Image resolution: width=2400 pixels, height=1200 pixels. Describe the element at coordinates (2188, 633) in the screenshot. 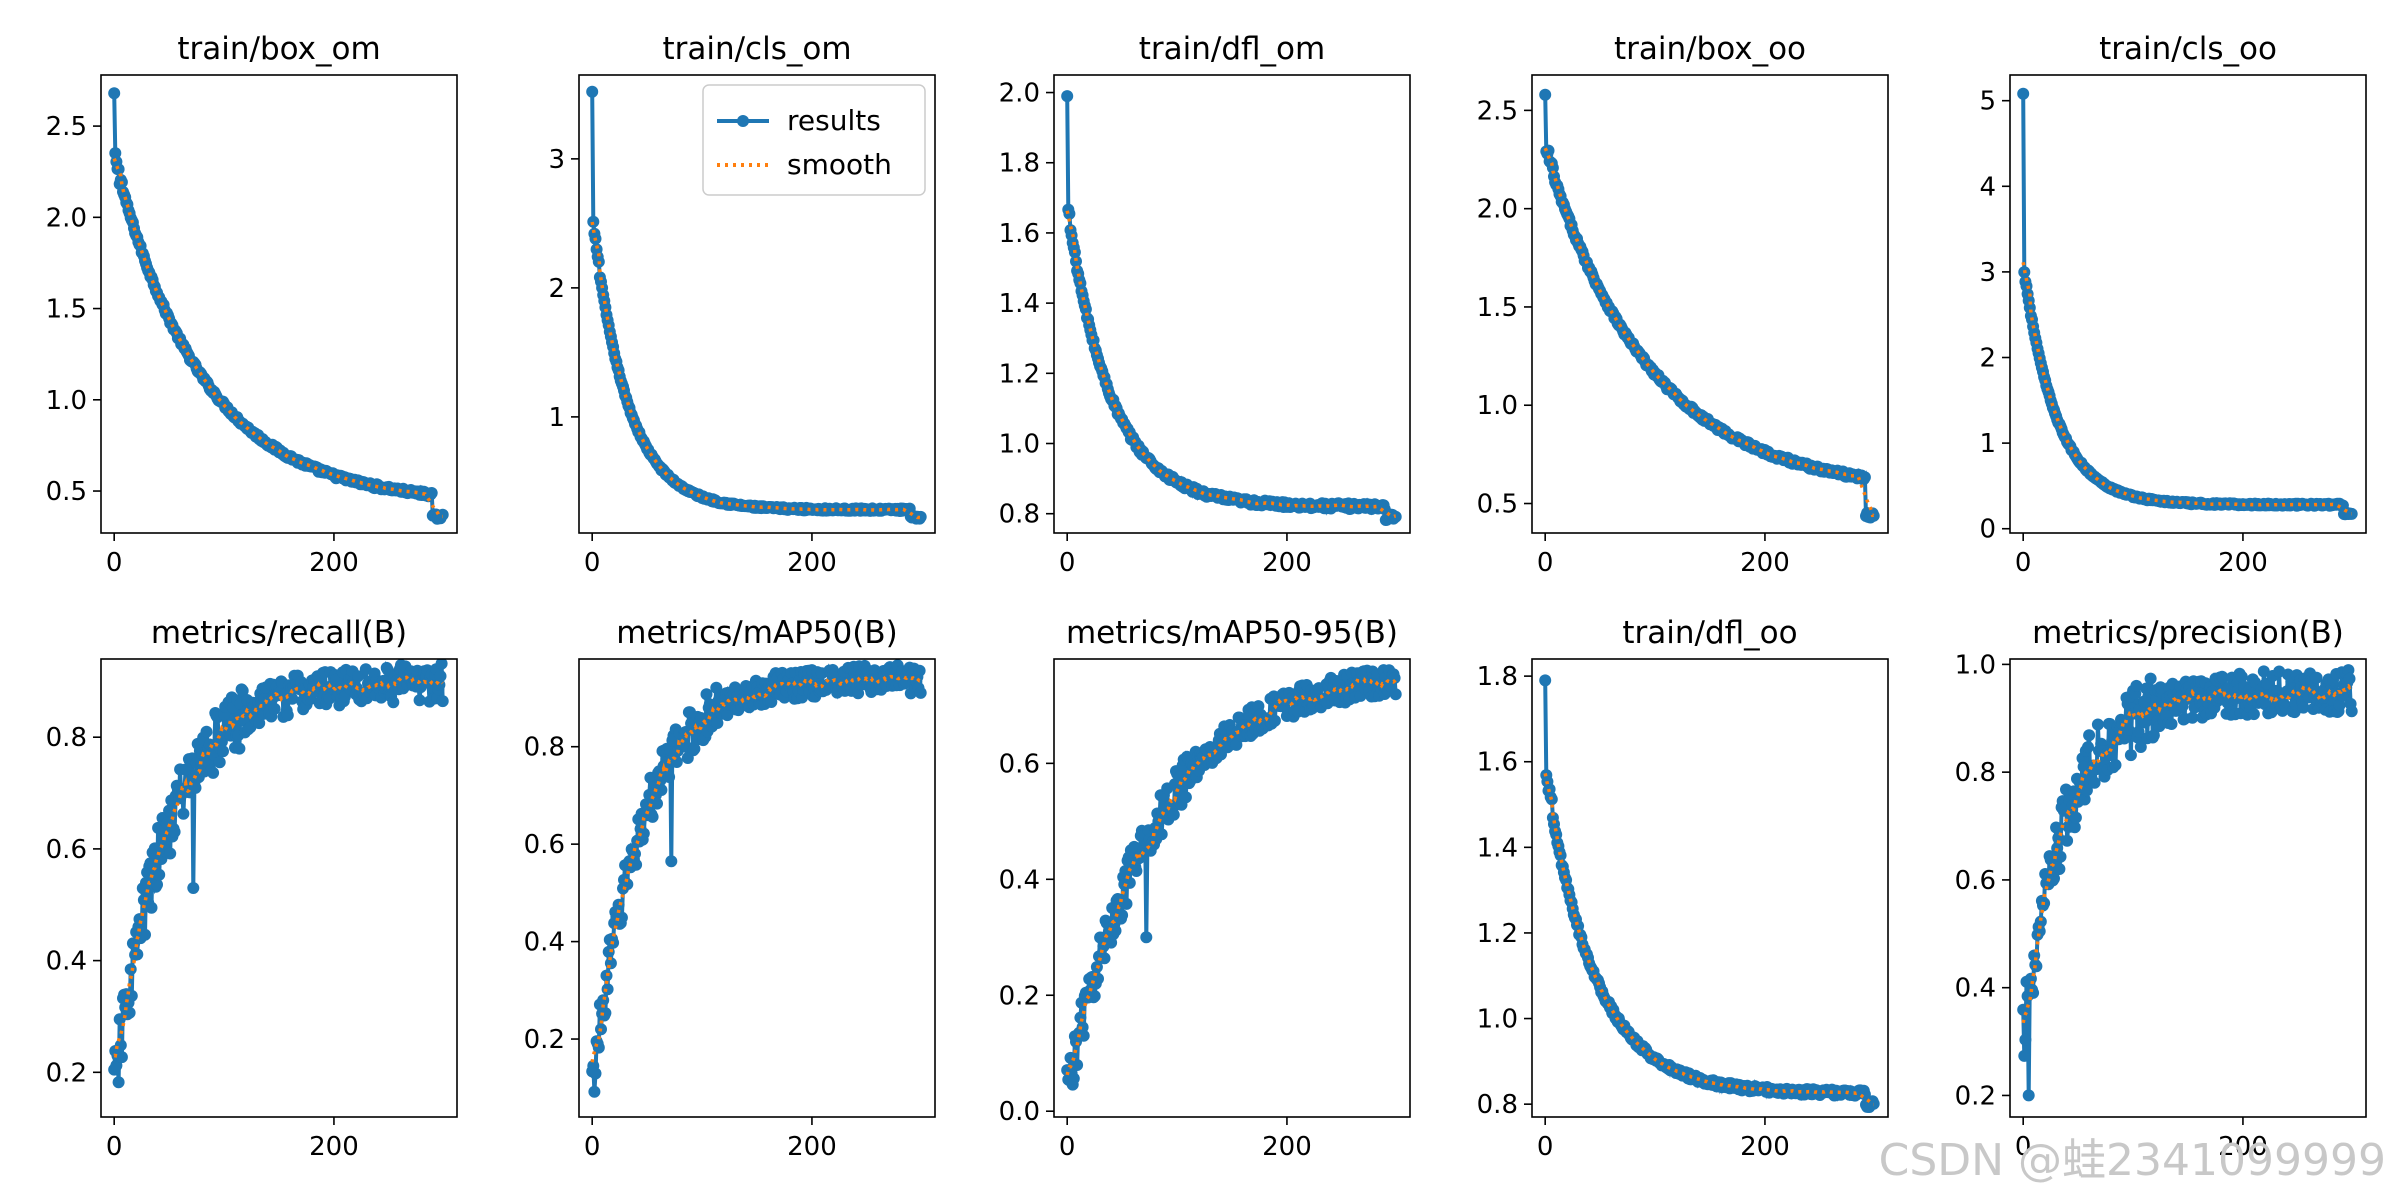

I see `subplot-title: metrics/precision(B)` at that location.